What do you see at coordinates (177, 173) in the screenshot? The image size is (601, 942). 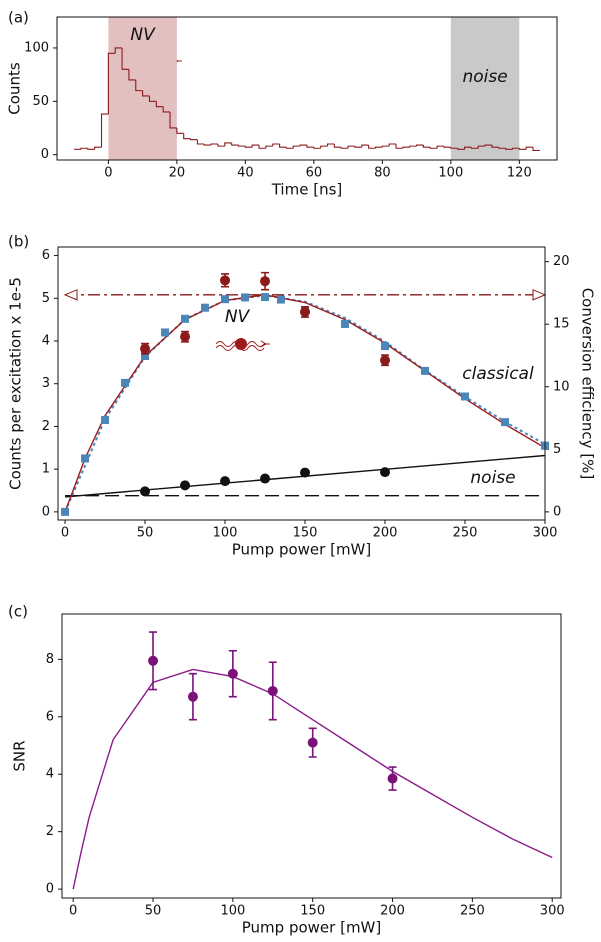 I see `x-tick-label: 20` at bounding box center [177, 173].